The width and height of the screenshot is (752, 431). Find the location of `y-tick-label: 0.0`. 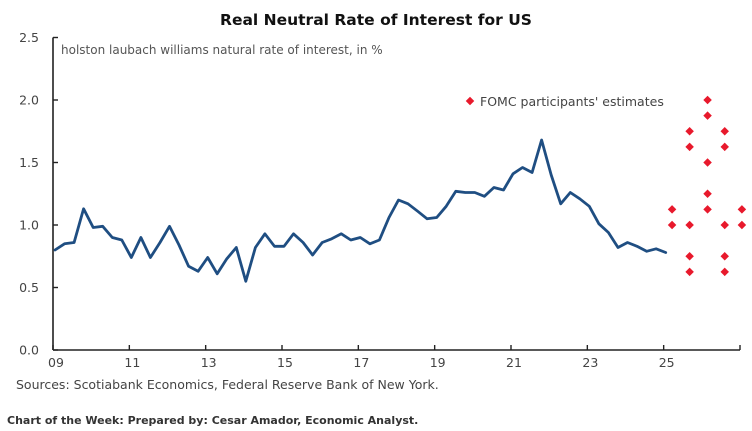

y-tick-label: 0.0 is located at coordinates (29, 350).